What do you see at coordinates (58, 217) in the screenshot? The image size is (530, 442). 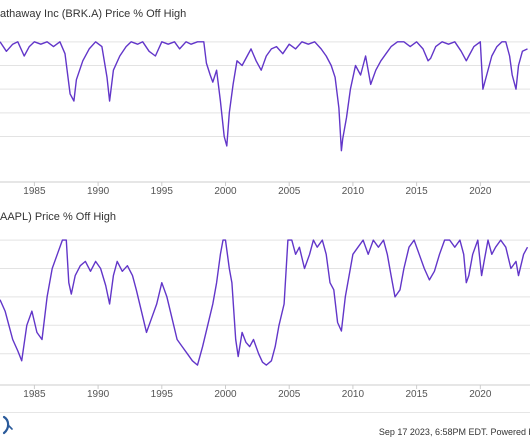 I see `chart-title: AAPL) Price % Off High` at bounding box center [58, 217].